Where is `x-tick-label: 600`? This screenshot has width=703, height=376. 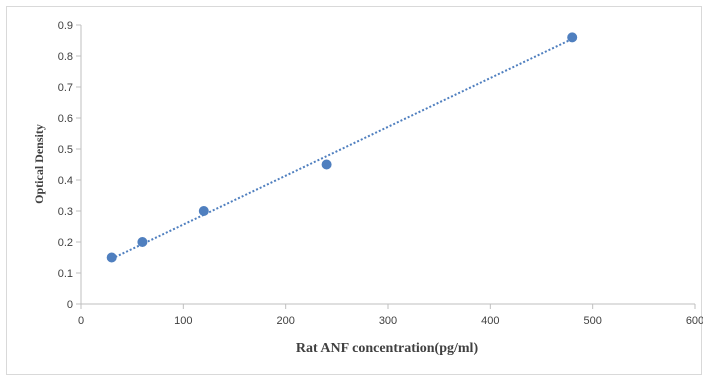
x-tick-label: 600 is located at coordinates (694, 321).